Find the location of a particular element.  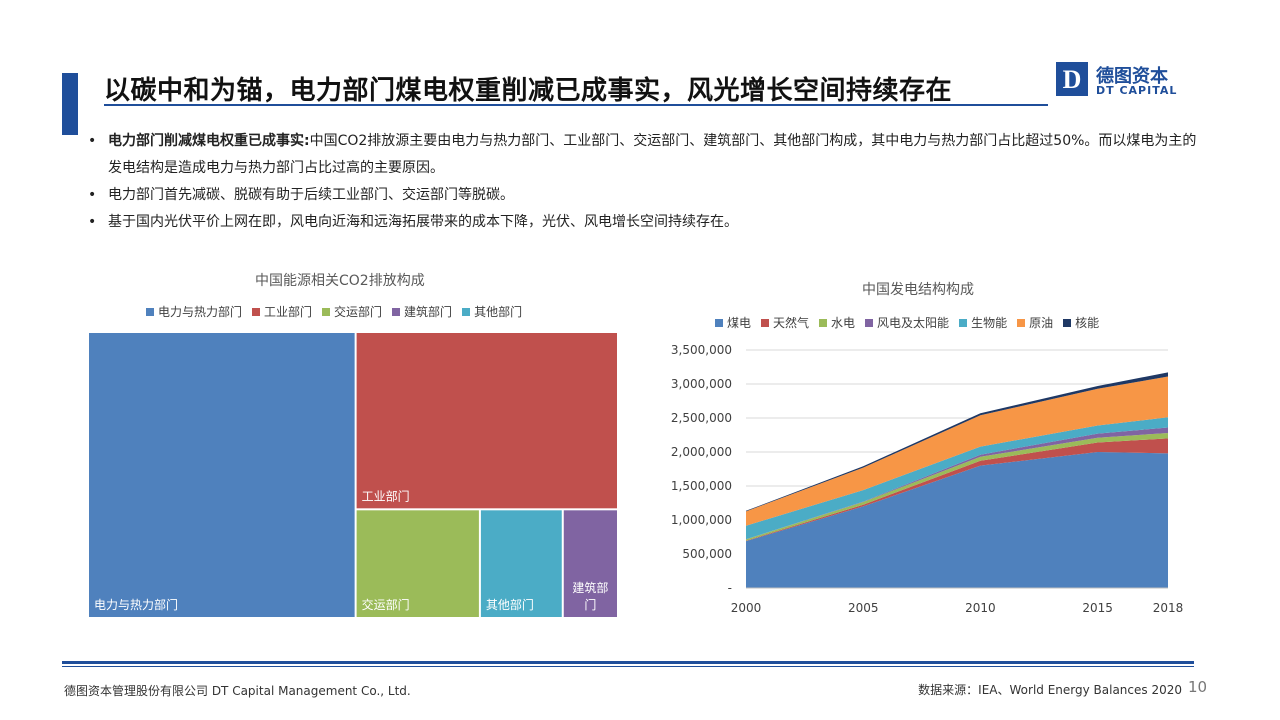

treemap-label: 其他部门 is located at coordinates (510, 604).